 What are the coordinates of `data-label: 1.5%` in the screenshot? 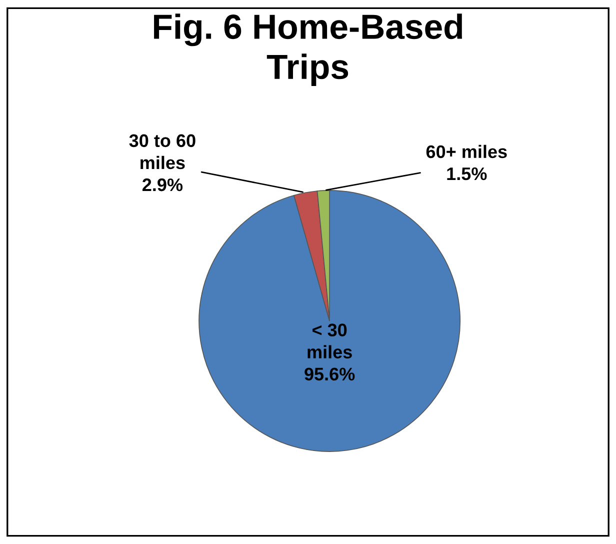 It's located at (467, 173).